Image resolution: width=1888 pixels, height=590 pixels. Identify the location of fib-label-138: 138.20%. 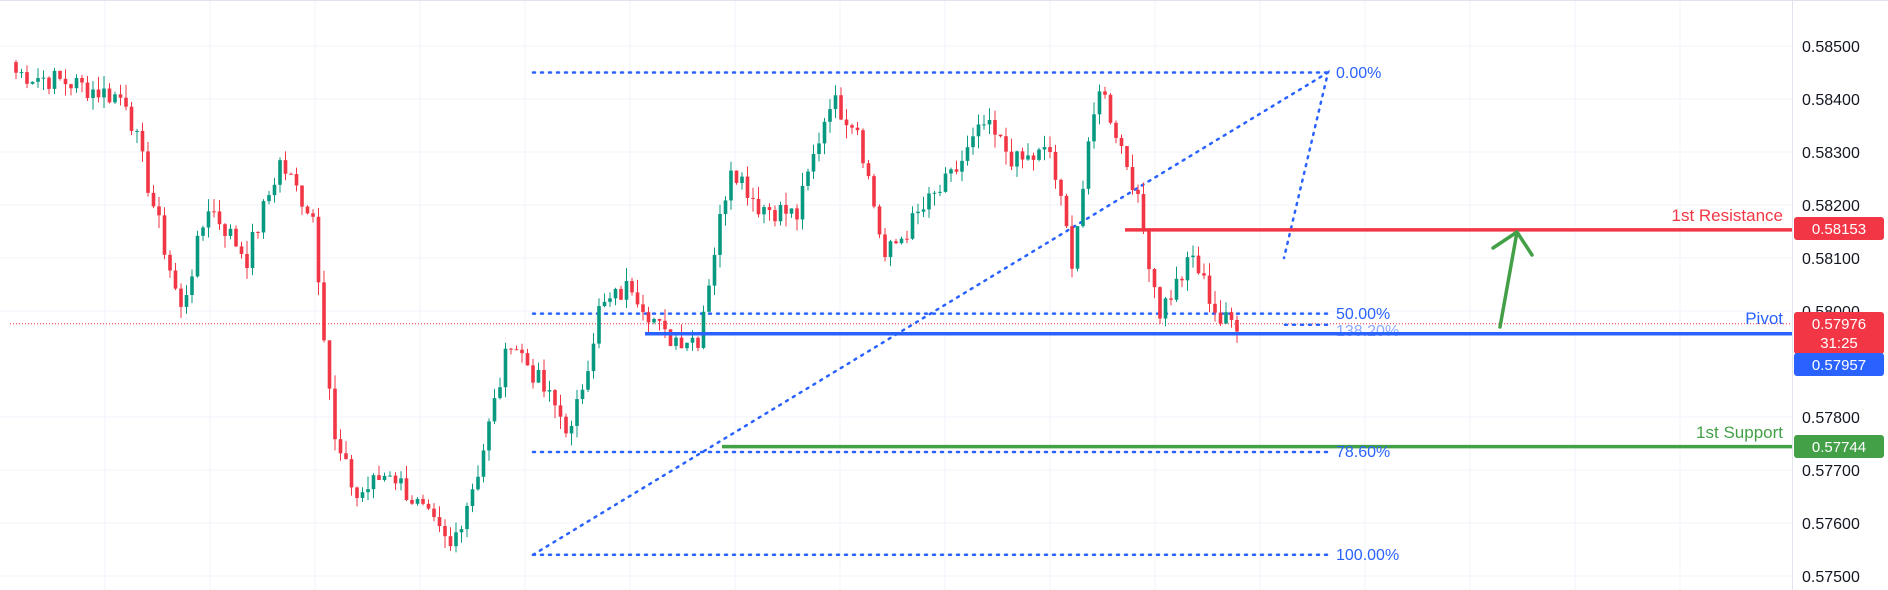
(1367, 331).